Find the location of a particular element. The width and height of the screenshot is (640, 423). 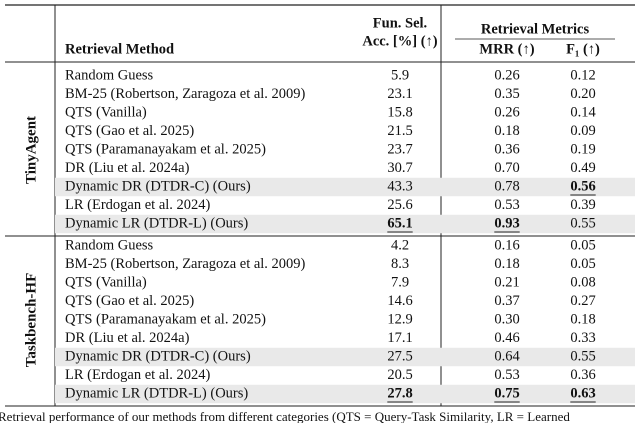

cell-value: 0.37 is located at coordinates (506, 301).